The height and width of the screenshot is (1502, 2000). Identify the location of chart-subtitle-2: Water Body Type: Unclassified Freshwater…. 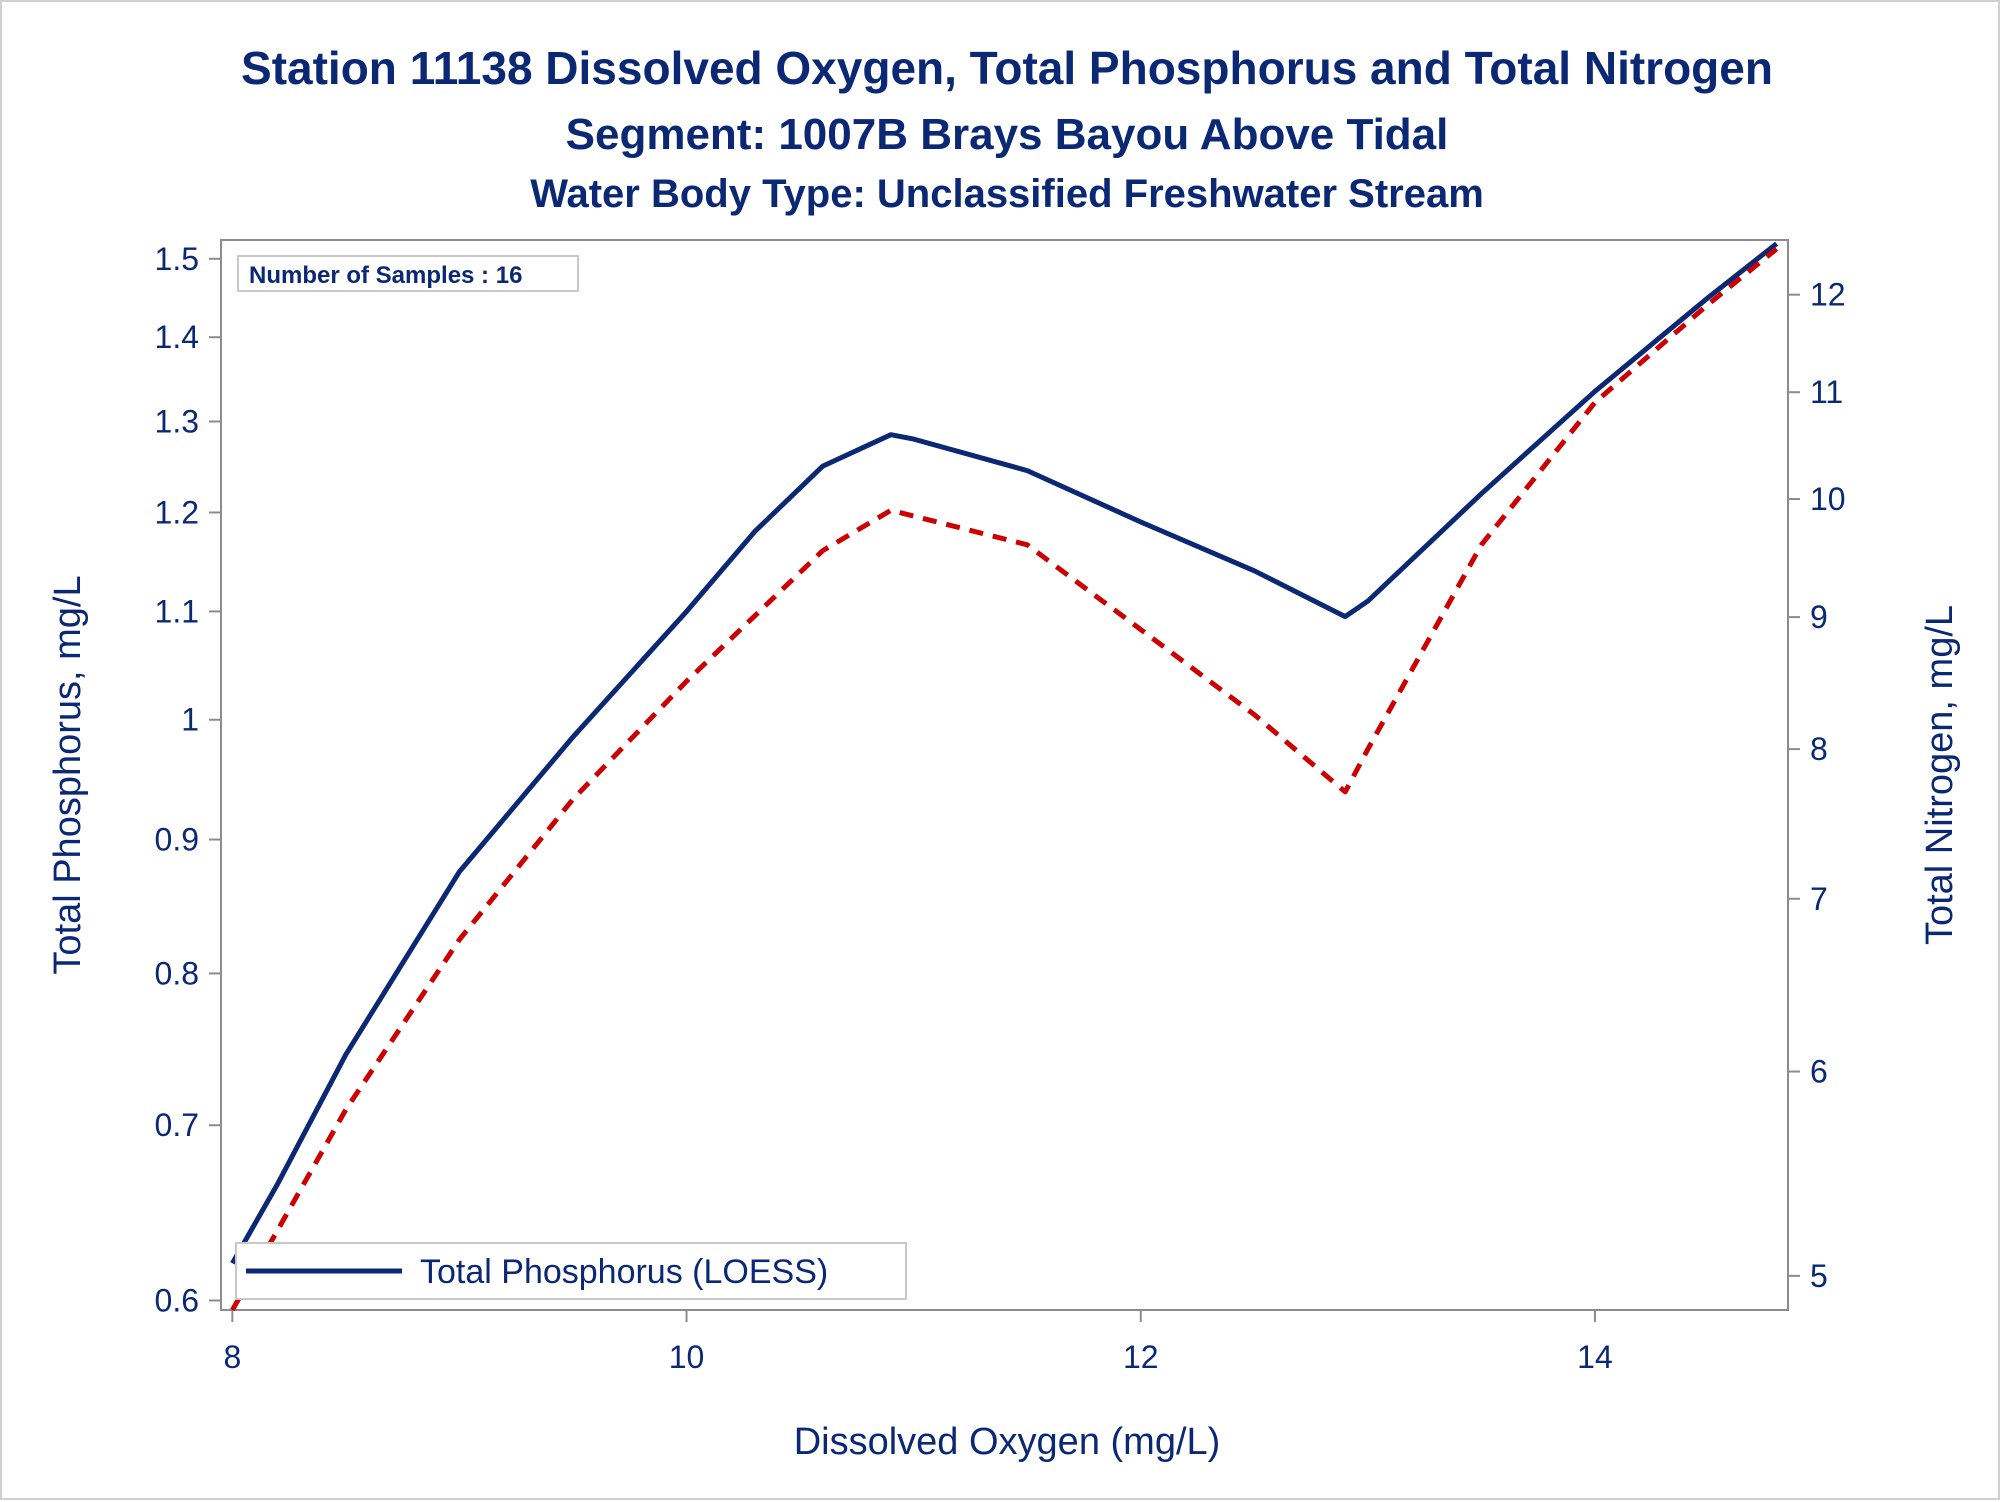
(1007, 194).